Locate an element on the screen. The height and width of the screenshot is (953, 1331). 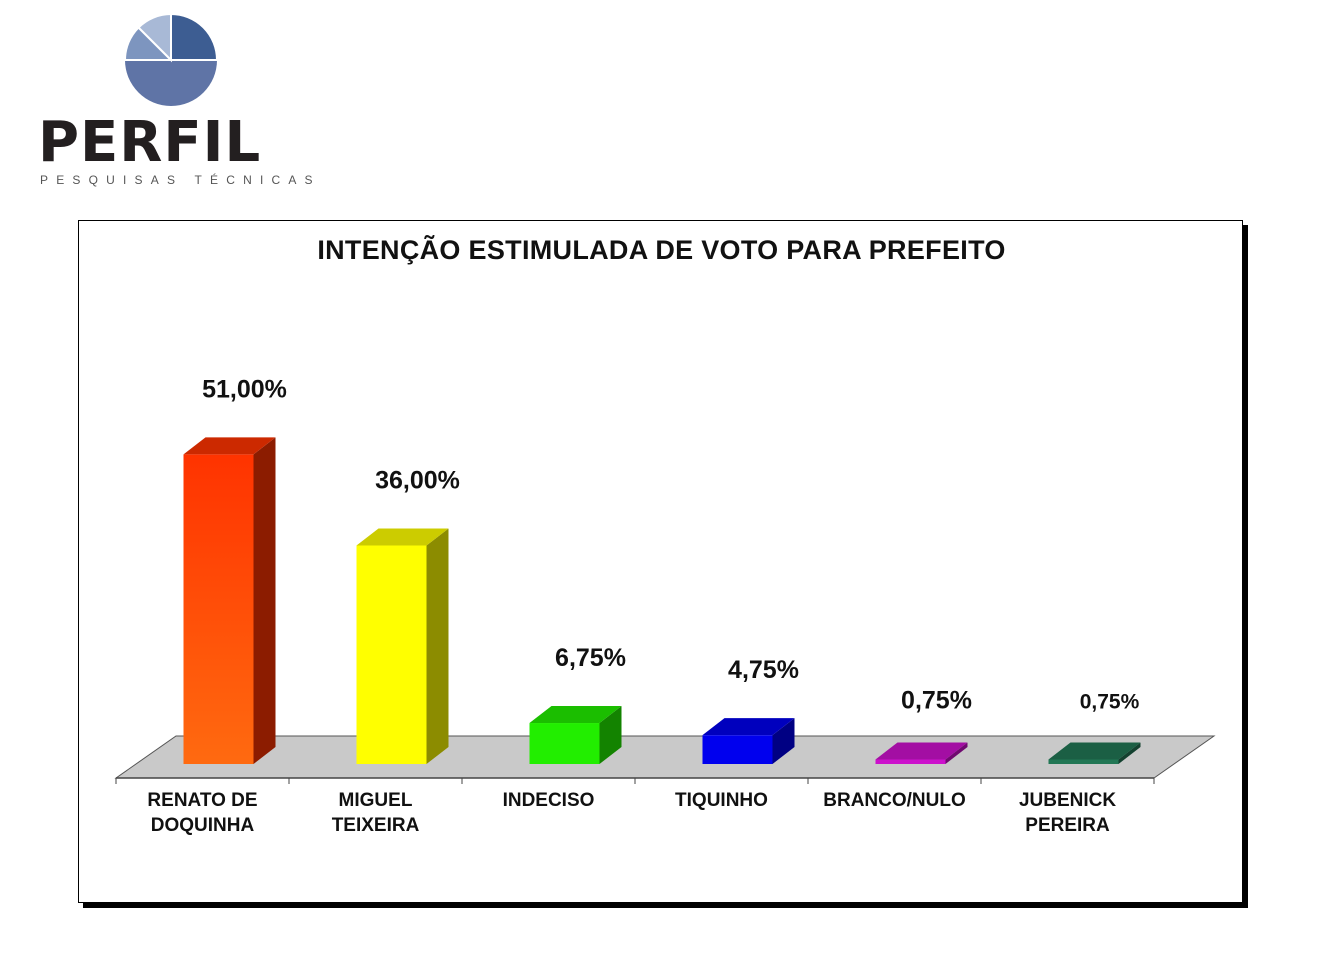
x-tick-label: BRANCO/NULO is located at coordinates (894, 800).